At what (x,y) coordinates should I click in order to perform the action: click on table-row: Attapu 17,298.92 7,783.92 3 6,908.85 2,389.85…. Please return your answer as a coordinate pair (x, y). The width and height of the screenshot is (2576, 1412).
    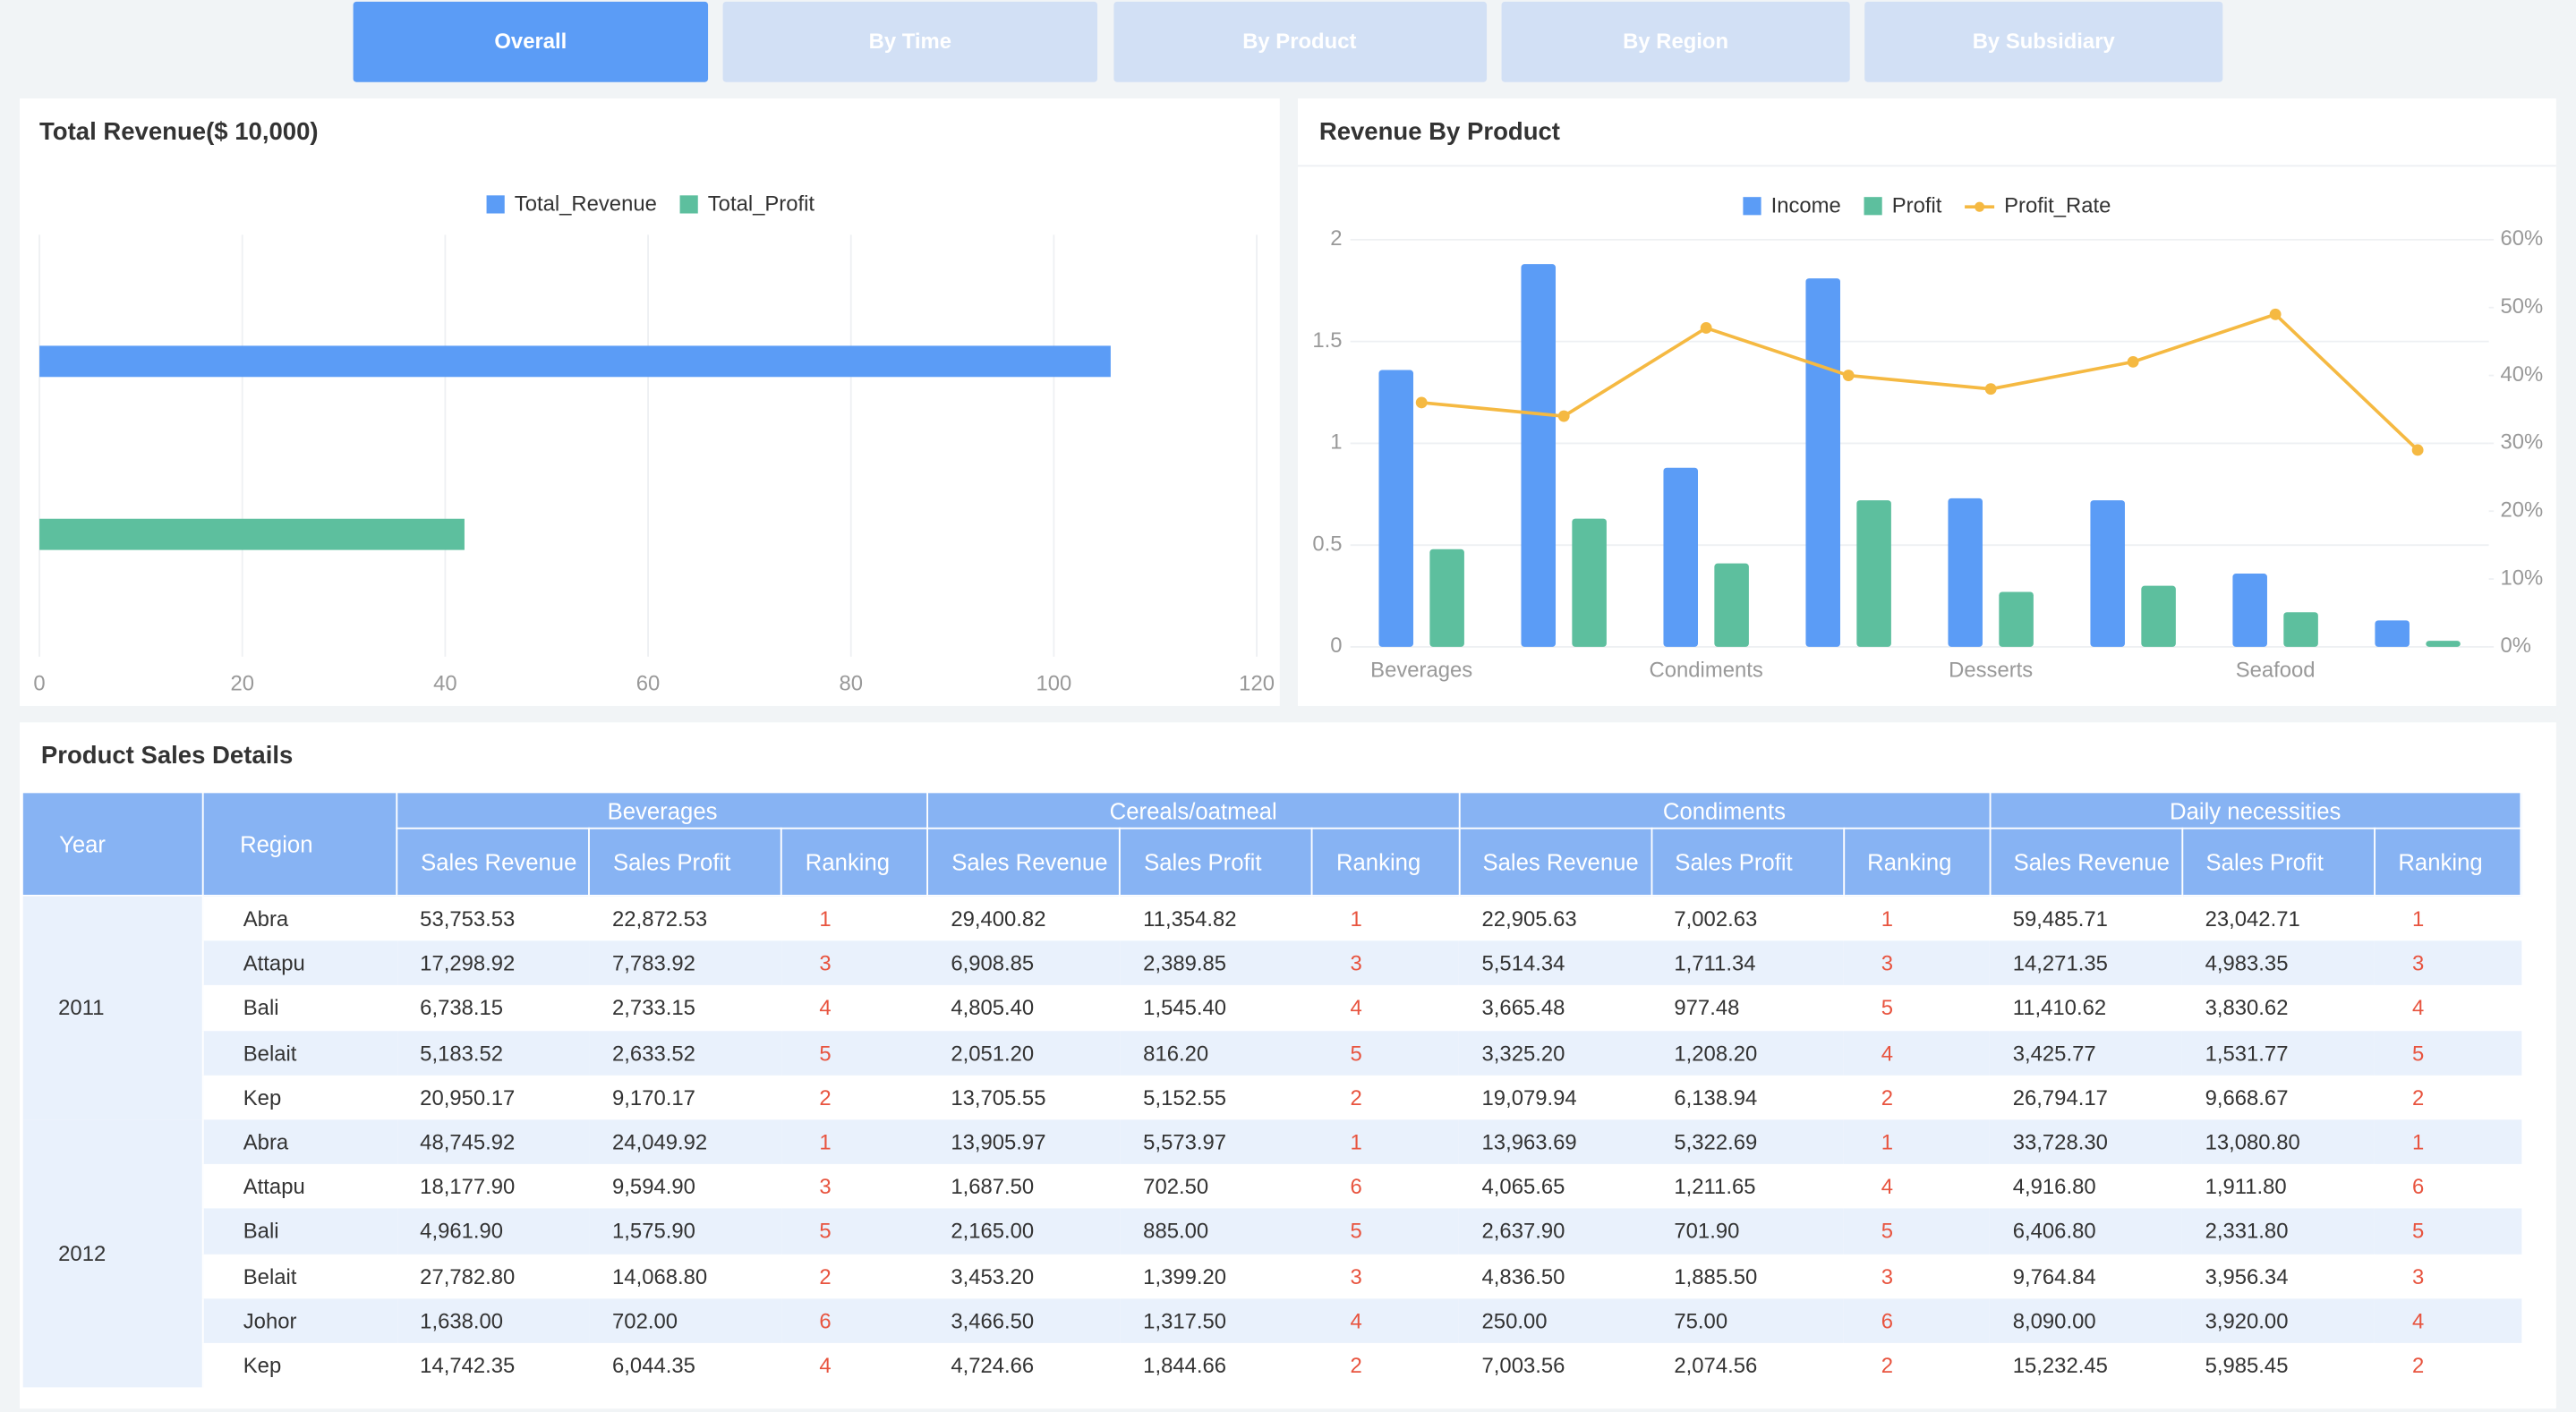
    Looking at the image, I should click on (1271, 963).